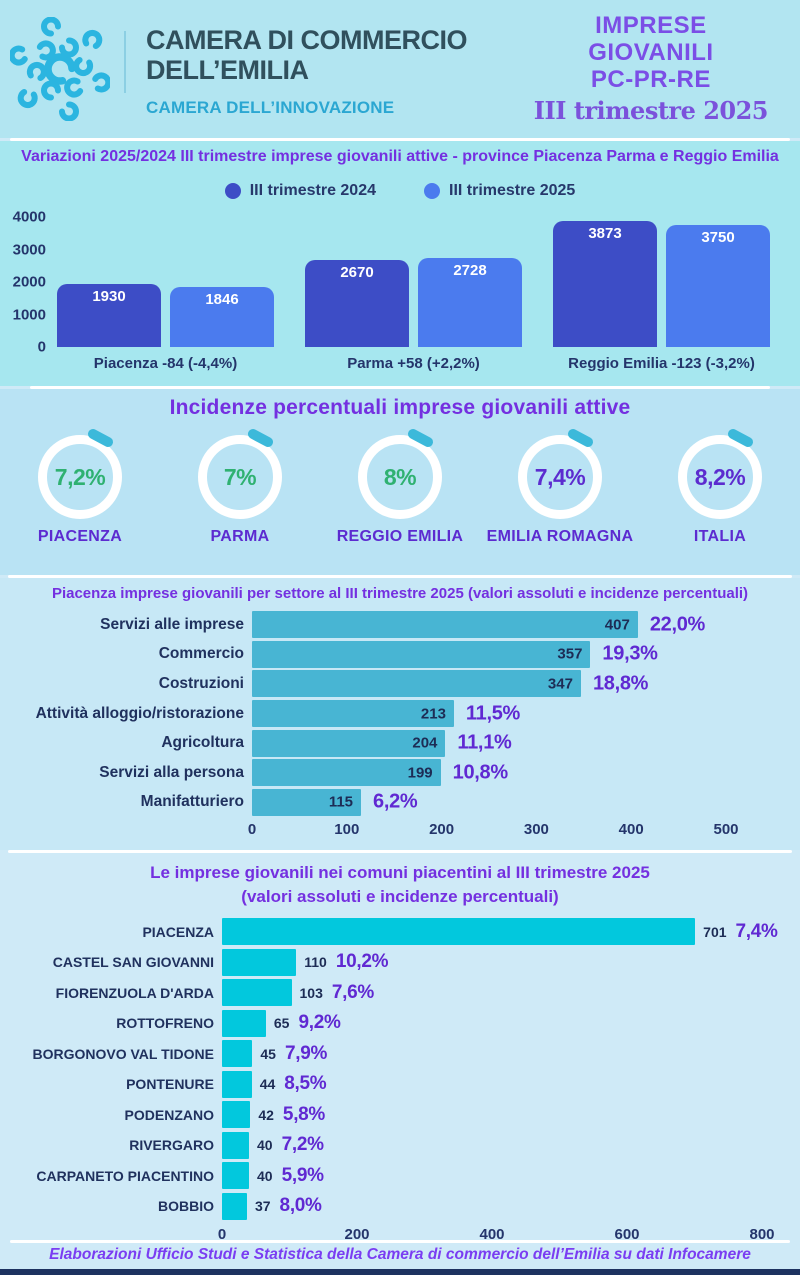 This screenshot has height=1275, width=800. I want to click on camera-commercio-logo-icon, so click(60, 69).